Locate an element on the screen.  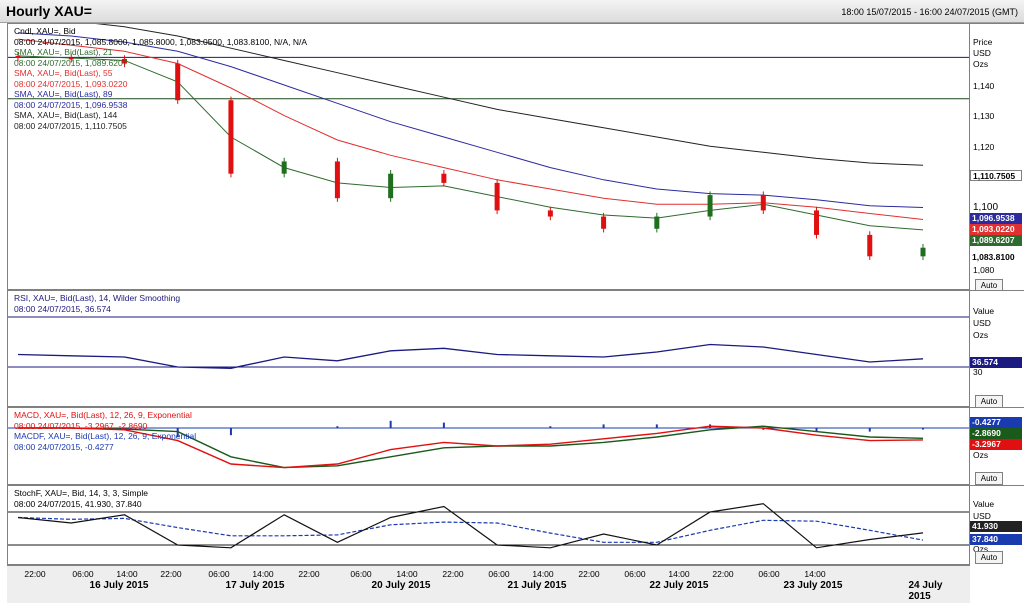
macd-line is located at coordinates (471, 447).